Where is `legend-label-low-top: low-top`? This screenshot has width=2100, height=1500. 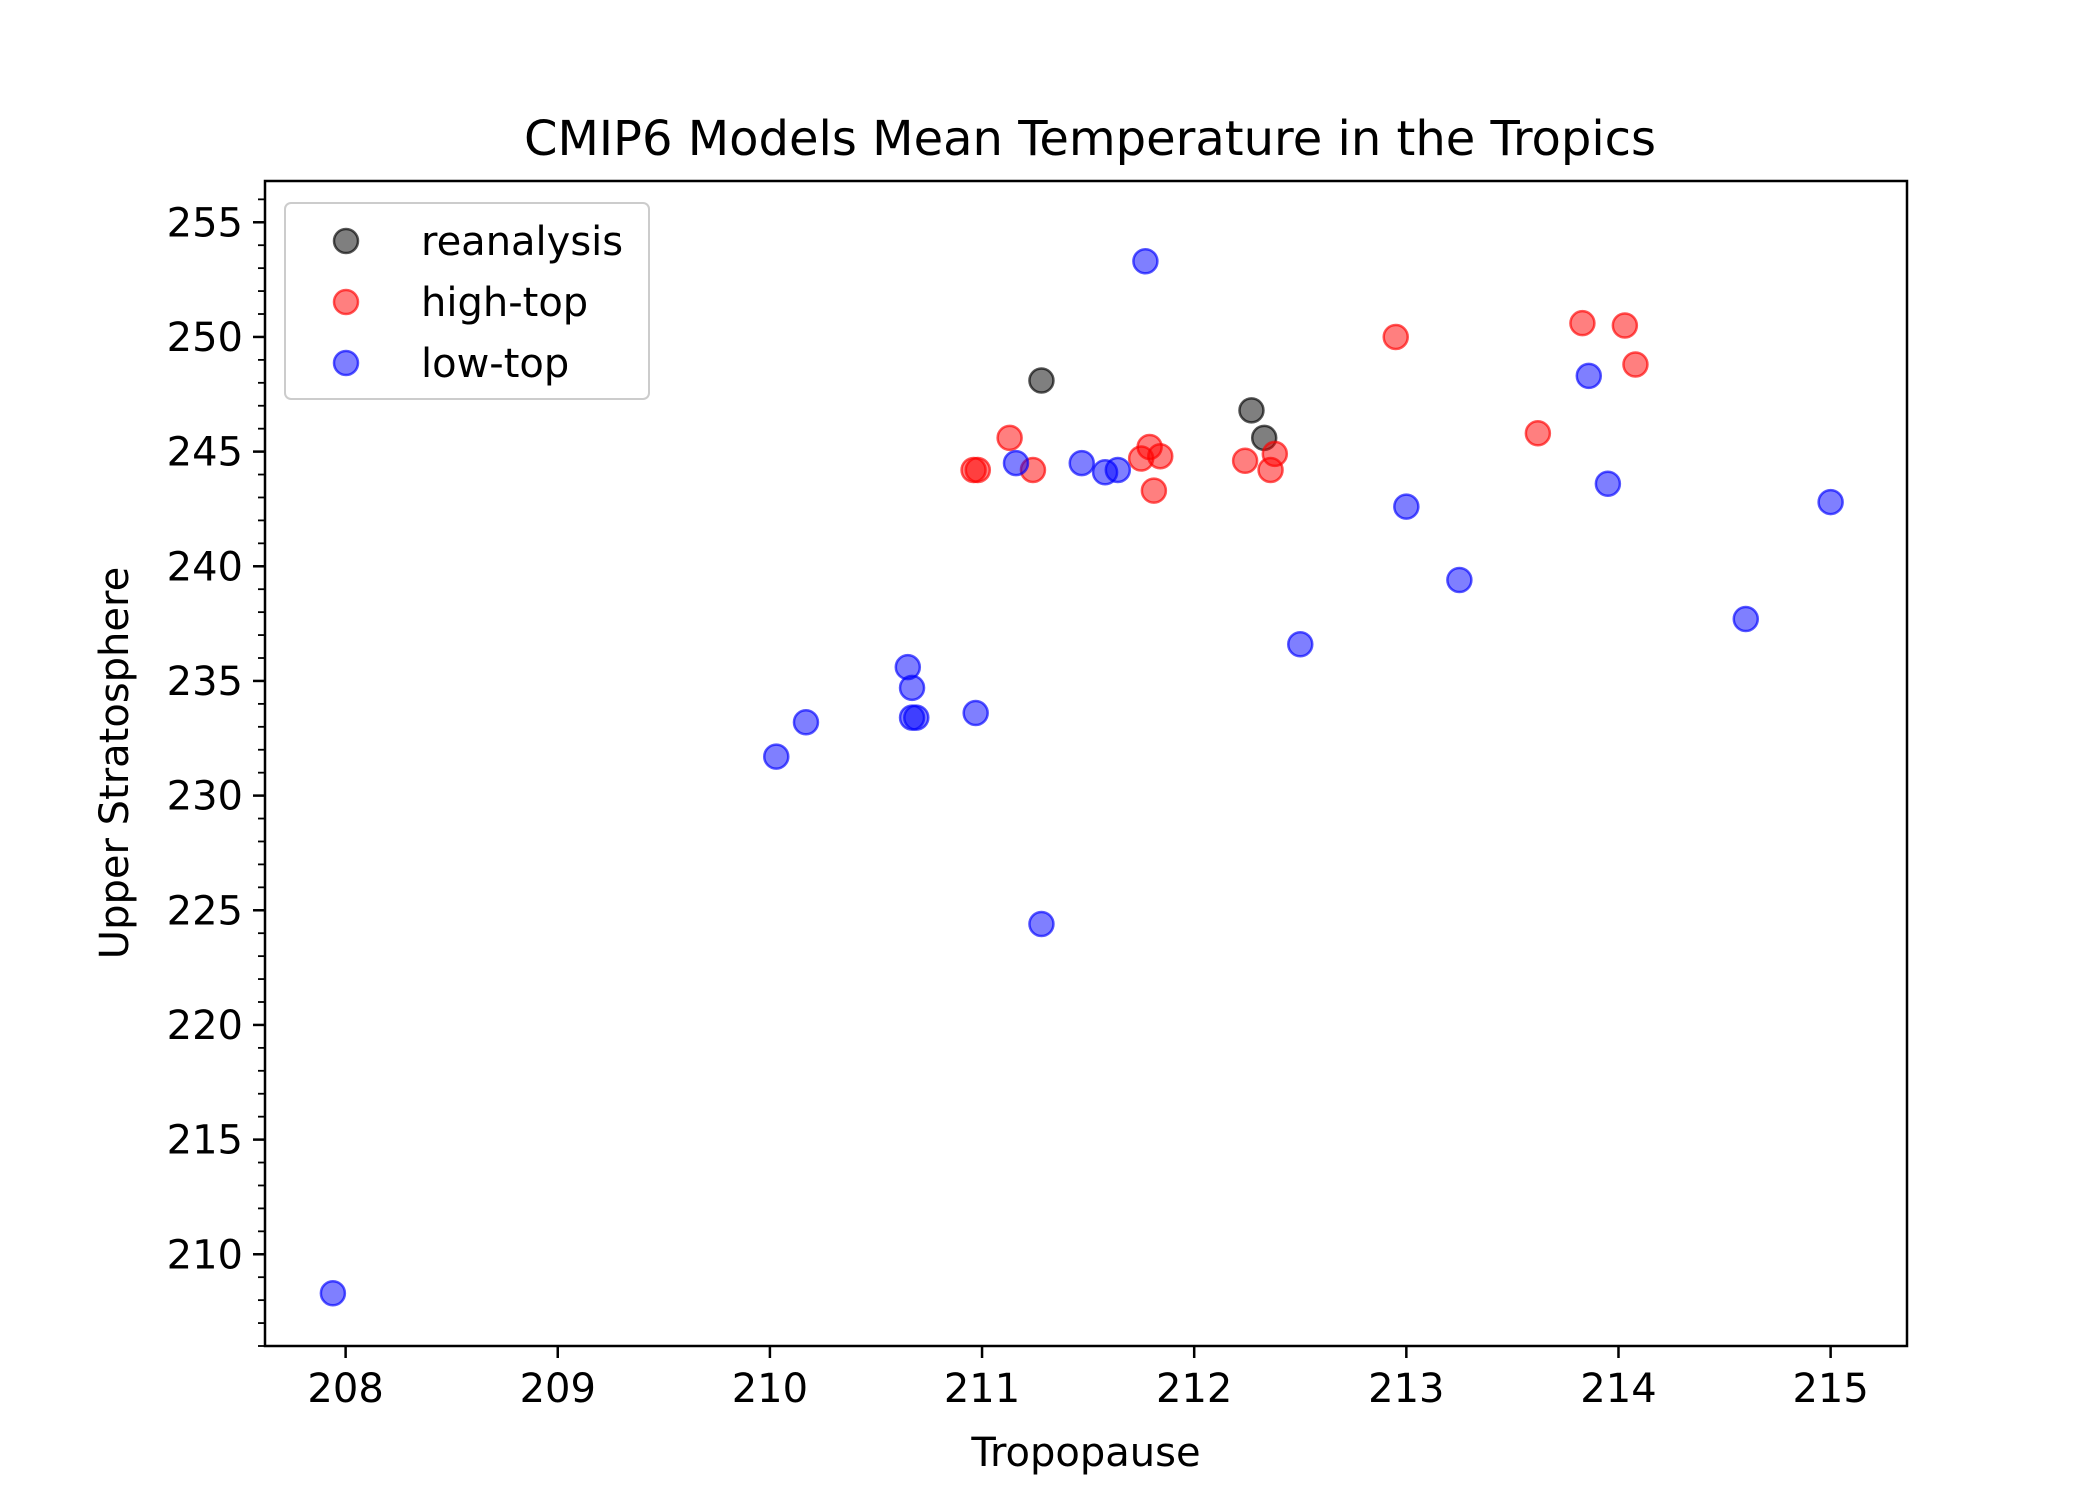 legend-label-low-top: low-top is located at coordinates (495, 364).